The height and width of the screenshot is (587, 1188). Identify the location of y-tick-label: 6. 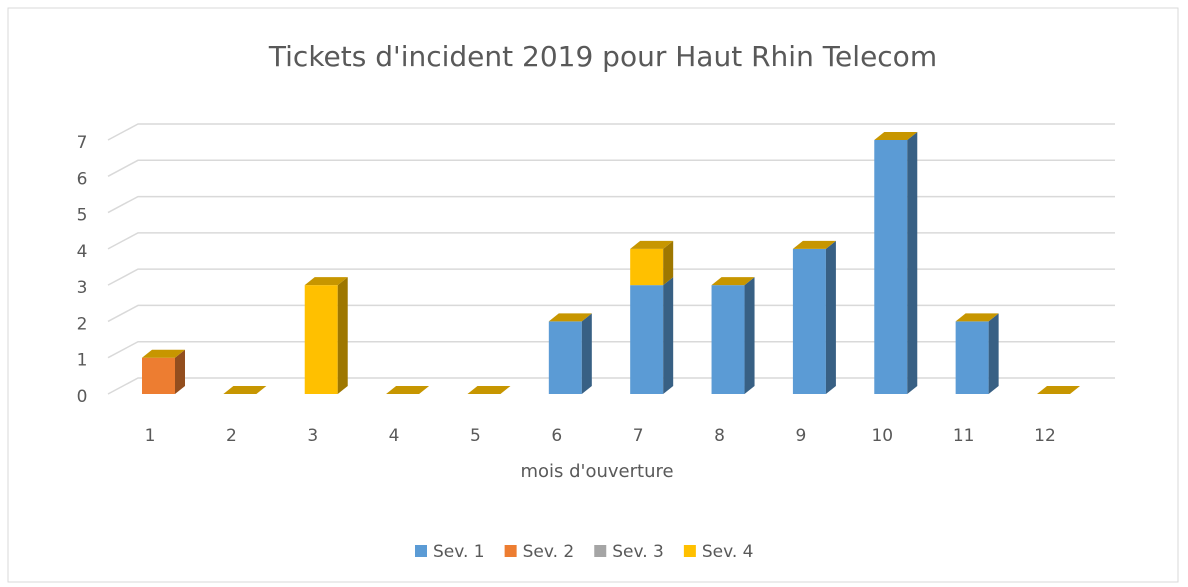
(82, 179).